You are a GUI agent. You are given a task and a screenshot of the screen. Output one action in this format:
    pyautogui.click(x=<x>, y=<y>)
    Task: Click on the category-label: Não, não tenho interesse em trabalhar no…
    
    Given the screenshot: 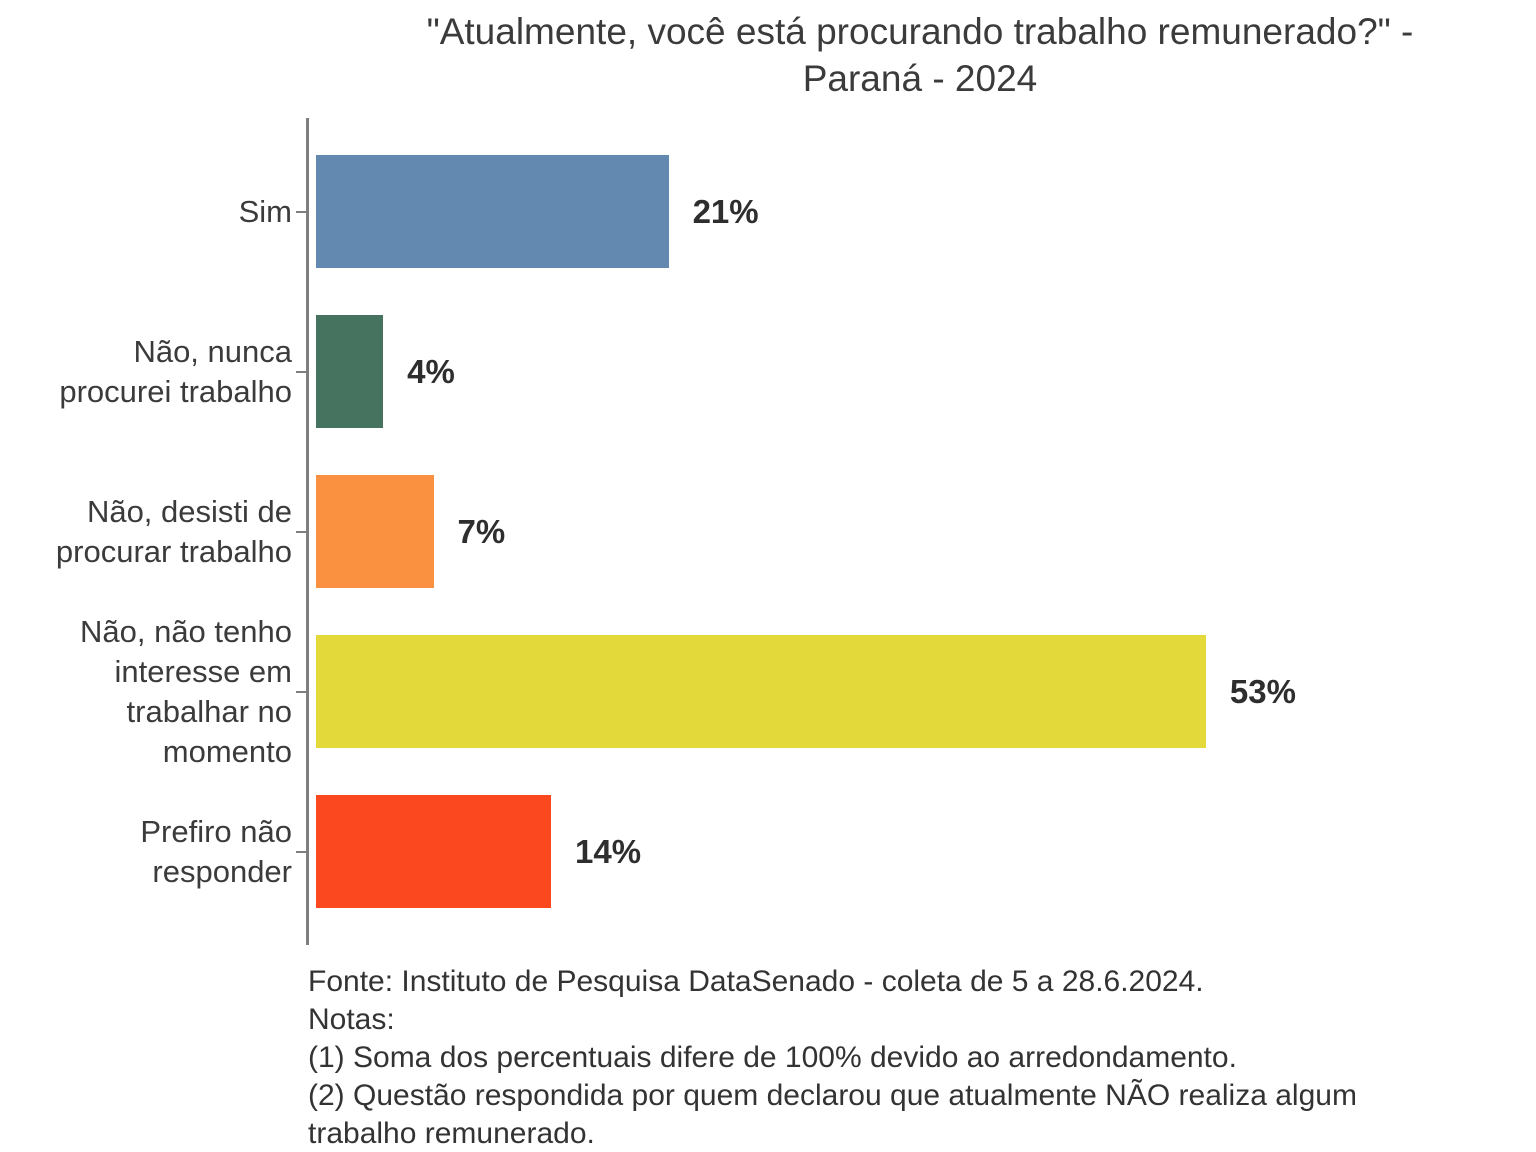 What is the action you would take?
    pyautogui.click(x=185, y=691)
    